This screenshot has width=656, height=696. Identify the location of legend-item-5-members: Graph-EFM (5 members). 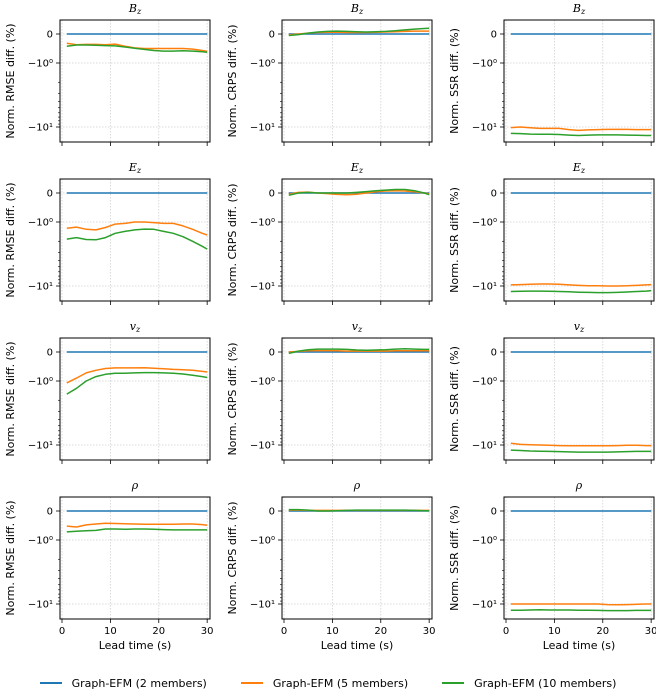
(324, 683).